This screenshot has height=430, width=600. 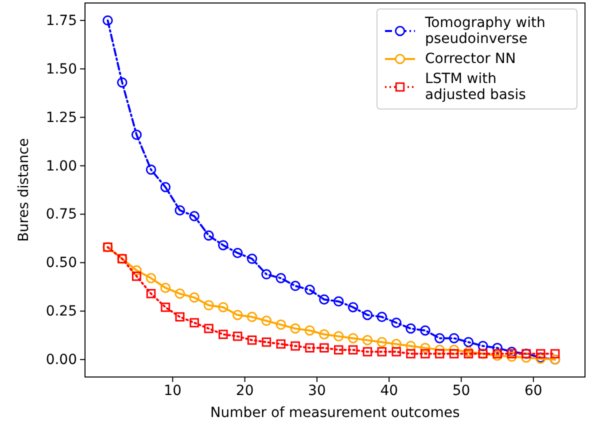 What do you see at coordinates (389, 390) in the screenshot?
I see `x-tick-label: 40` at bounding box center [389, 390].